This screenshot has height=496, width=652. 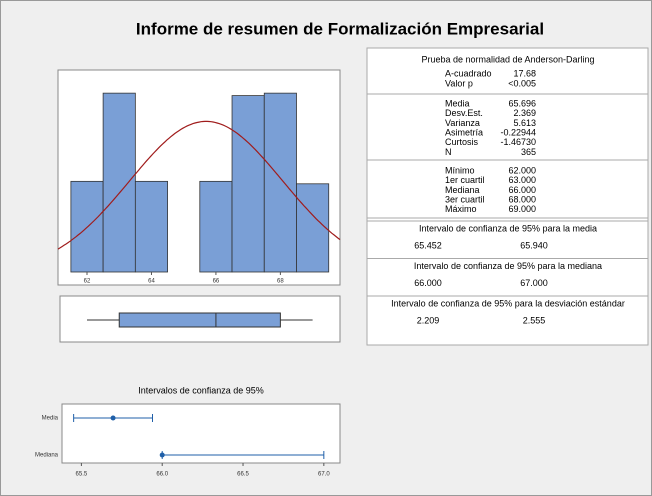 What do you see at coordinates (47, 456) in the screenshot?
I see `y-tick-label: Mediana` at bounding box center [47, 456].